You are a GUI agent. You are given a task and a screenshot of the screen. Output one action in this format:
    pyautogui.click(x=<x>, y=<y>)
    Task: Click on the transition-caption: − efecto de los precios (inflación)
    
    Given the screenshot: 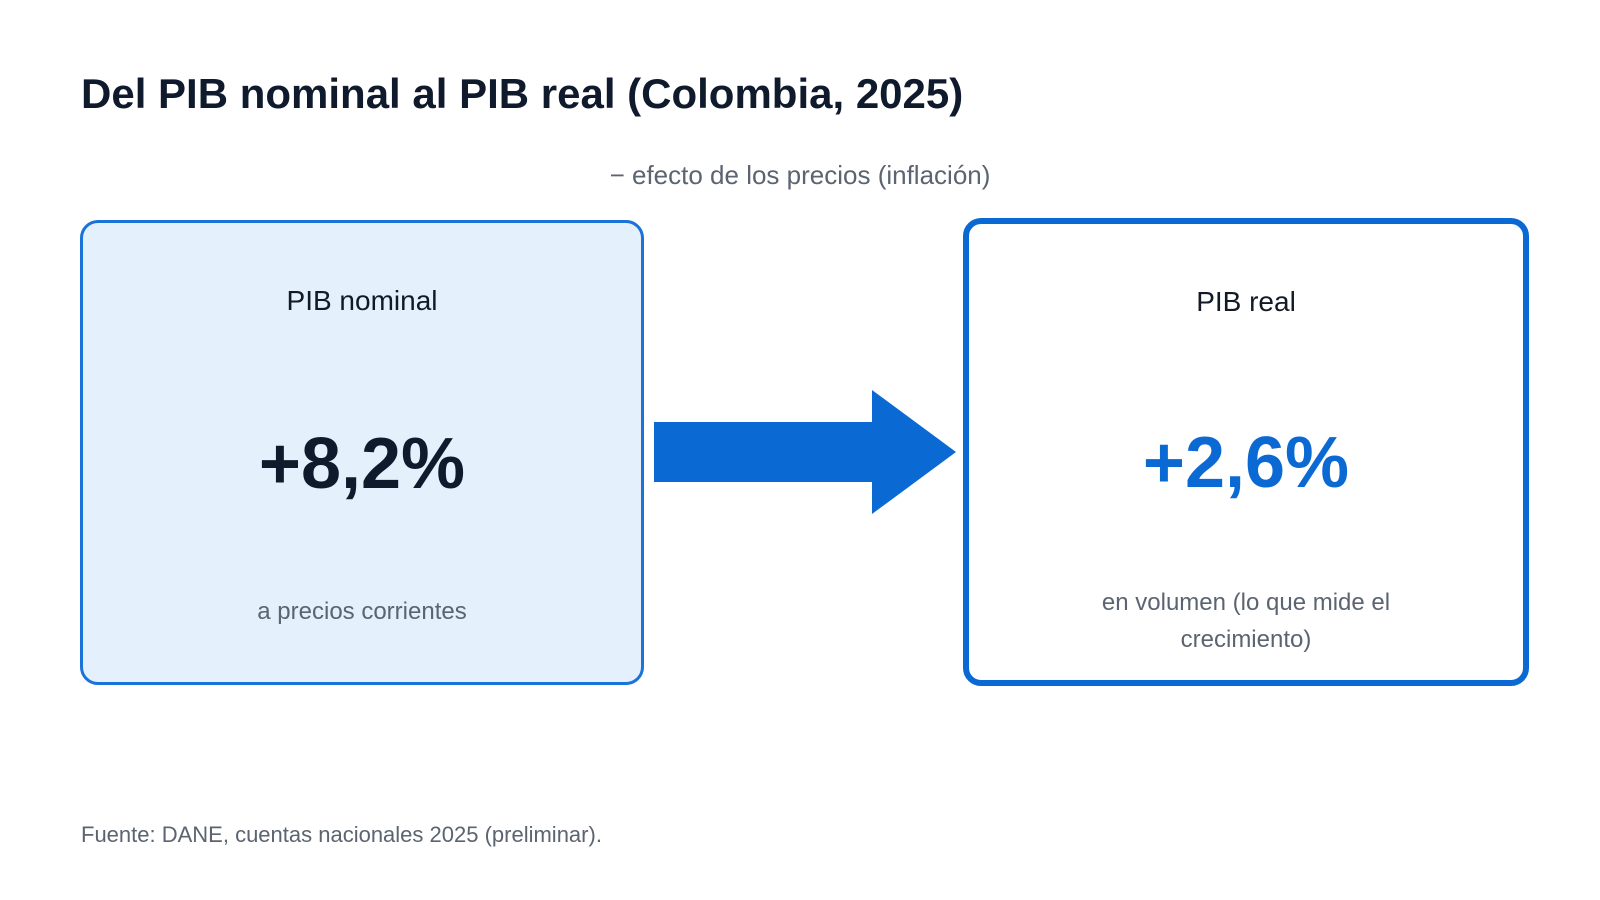 What is the action you would take?
    pyautogui.click(x=800, y=175)
    